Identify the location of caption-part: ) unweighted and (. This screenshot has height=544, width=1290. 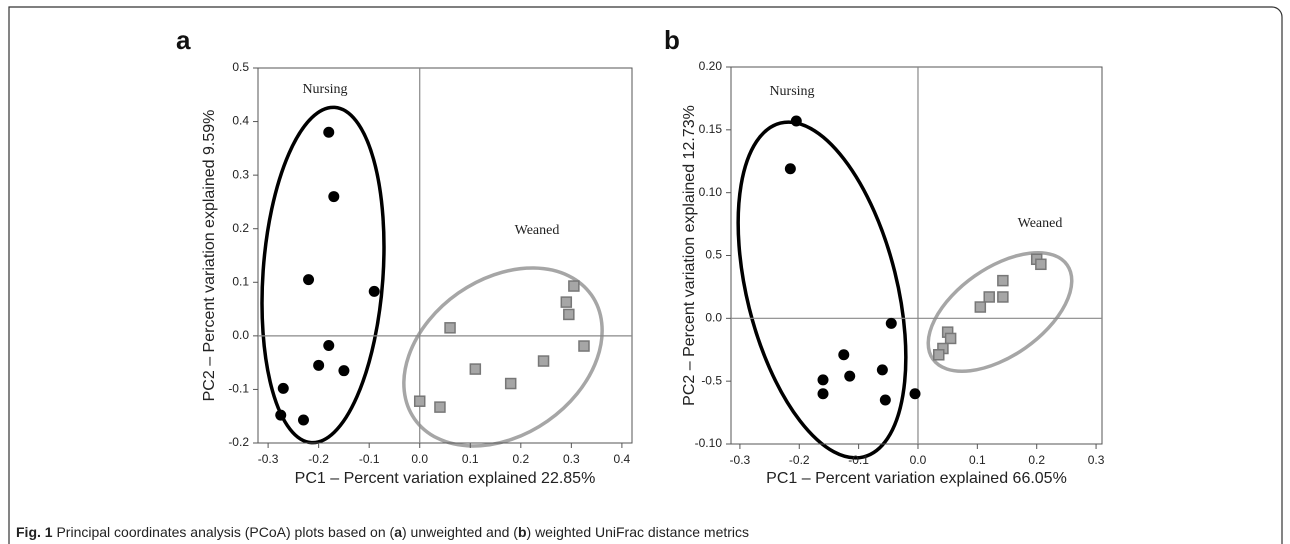
(460, 532).